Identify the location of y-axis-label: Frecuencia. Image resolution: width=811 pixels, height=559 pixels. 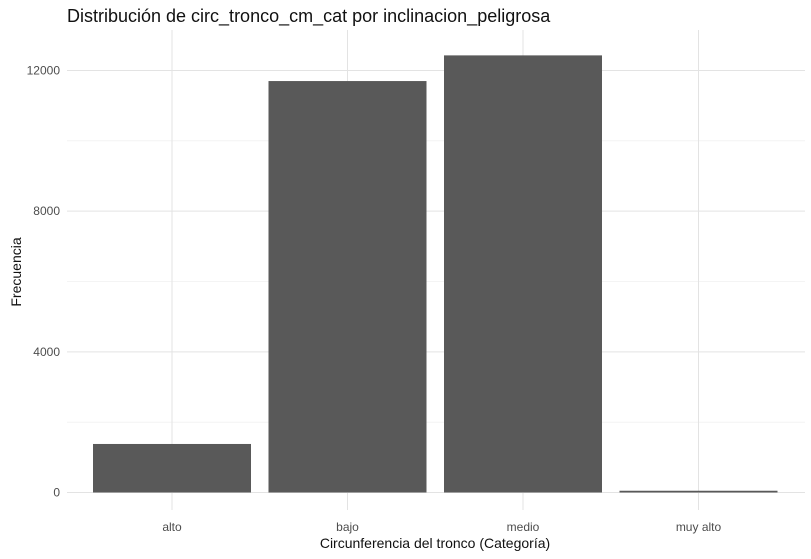
(16, 272).